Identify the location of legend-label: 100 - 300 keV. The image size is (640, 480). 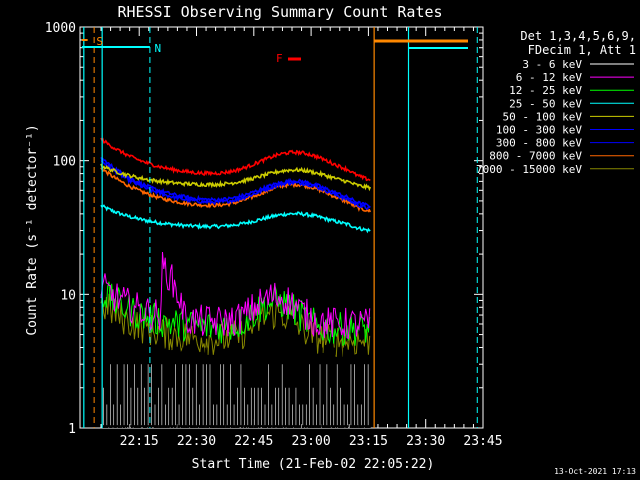
(539, 130).